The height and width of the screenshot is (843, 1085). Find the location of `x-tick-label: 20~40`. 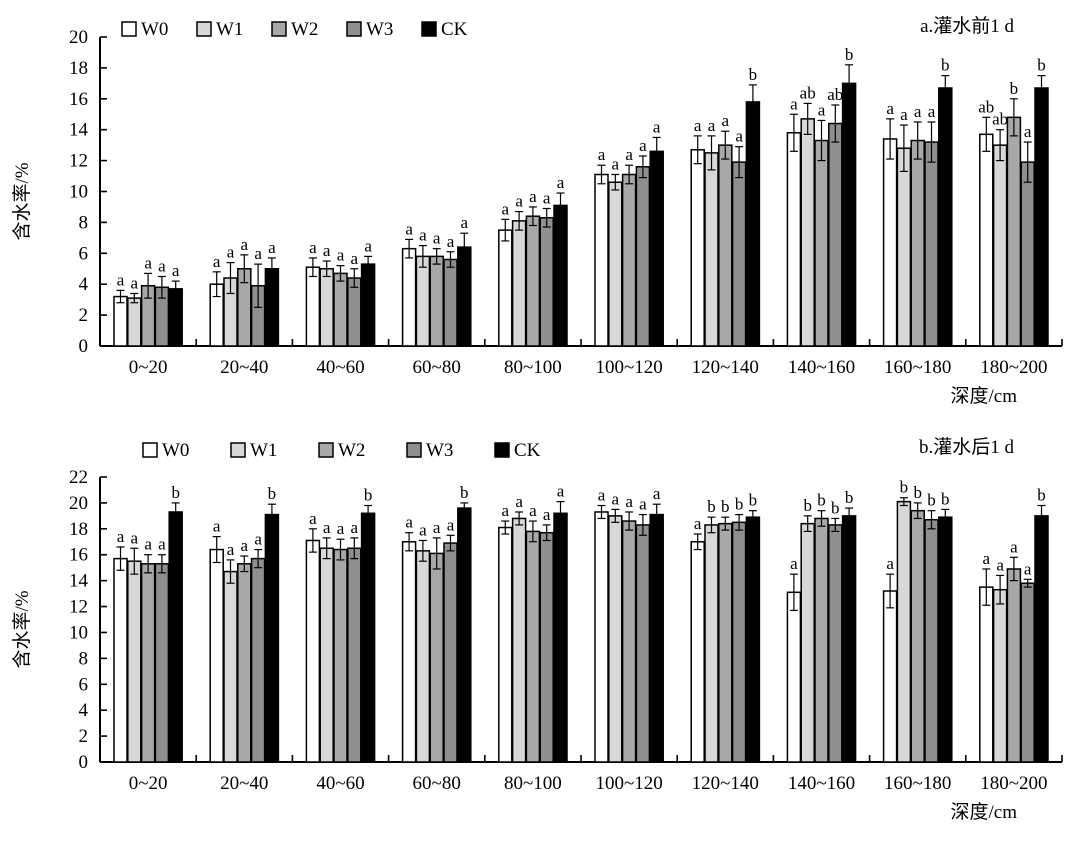

x-tick-label: 20~40 is located at coordinates (244, 783).